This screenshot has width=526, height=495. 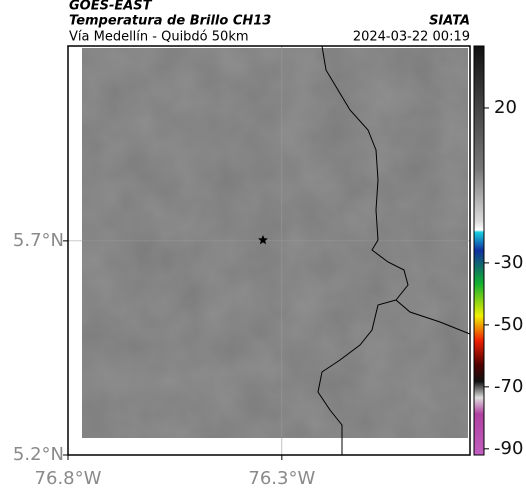 What do you see at coordinates (411, 37) in the screenshot?
I see `datetime: 2024-03-22 00:19` at bounding box center [411, 37].